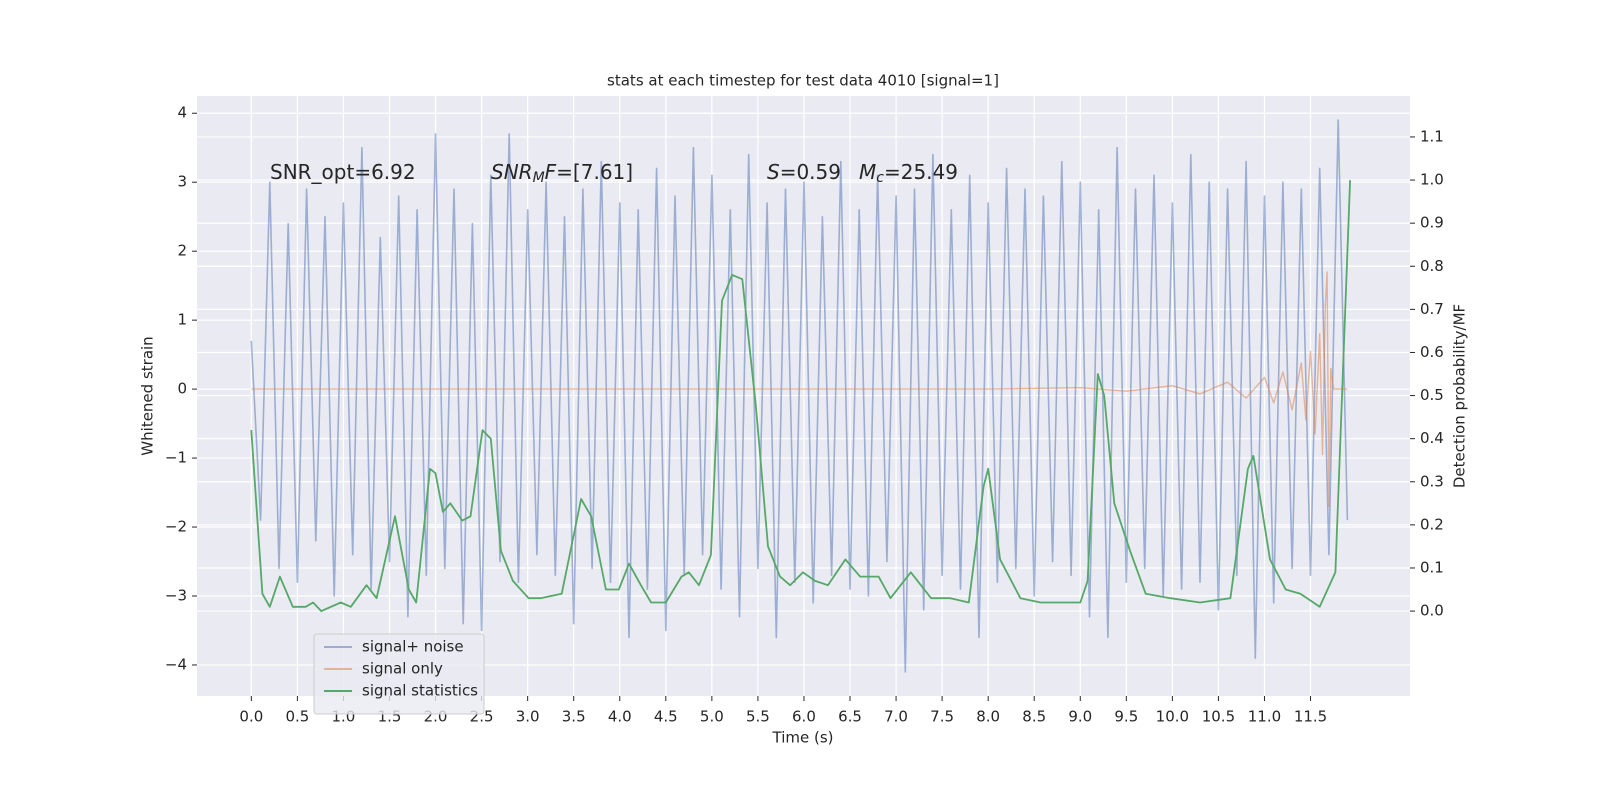  Describe the element at coordinates (1034, 717) in the screenshot. I see `x-tick-label: 8.5` at that location.